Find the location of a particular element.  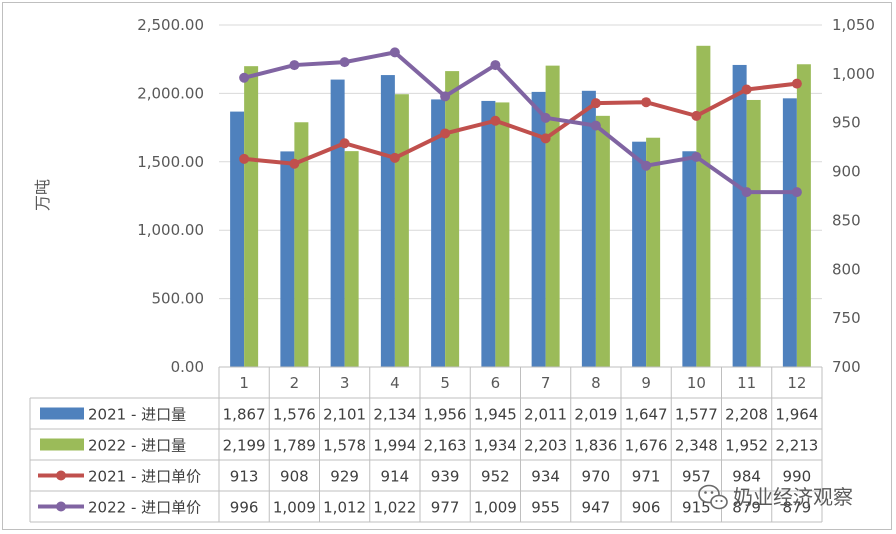

bar-2021-m6 is located at coordinates (488, 233).